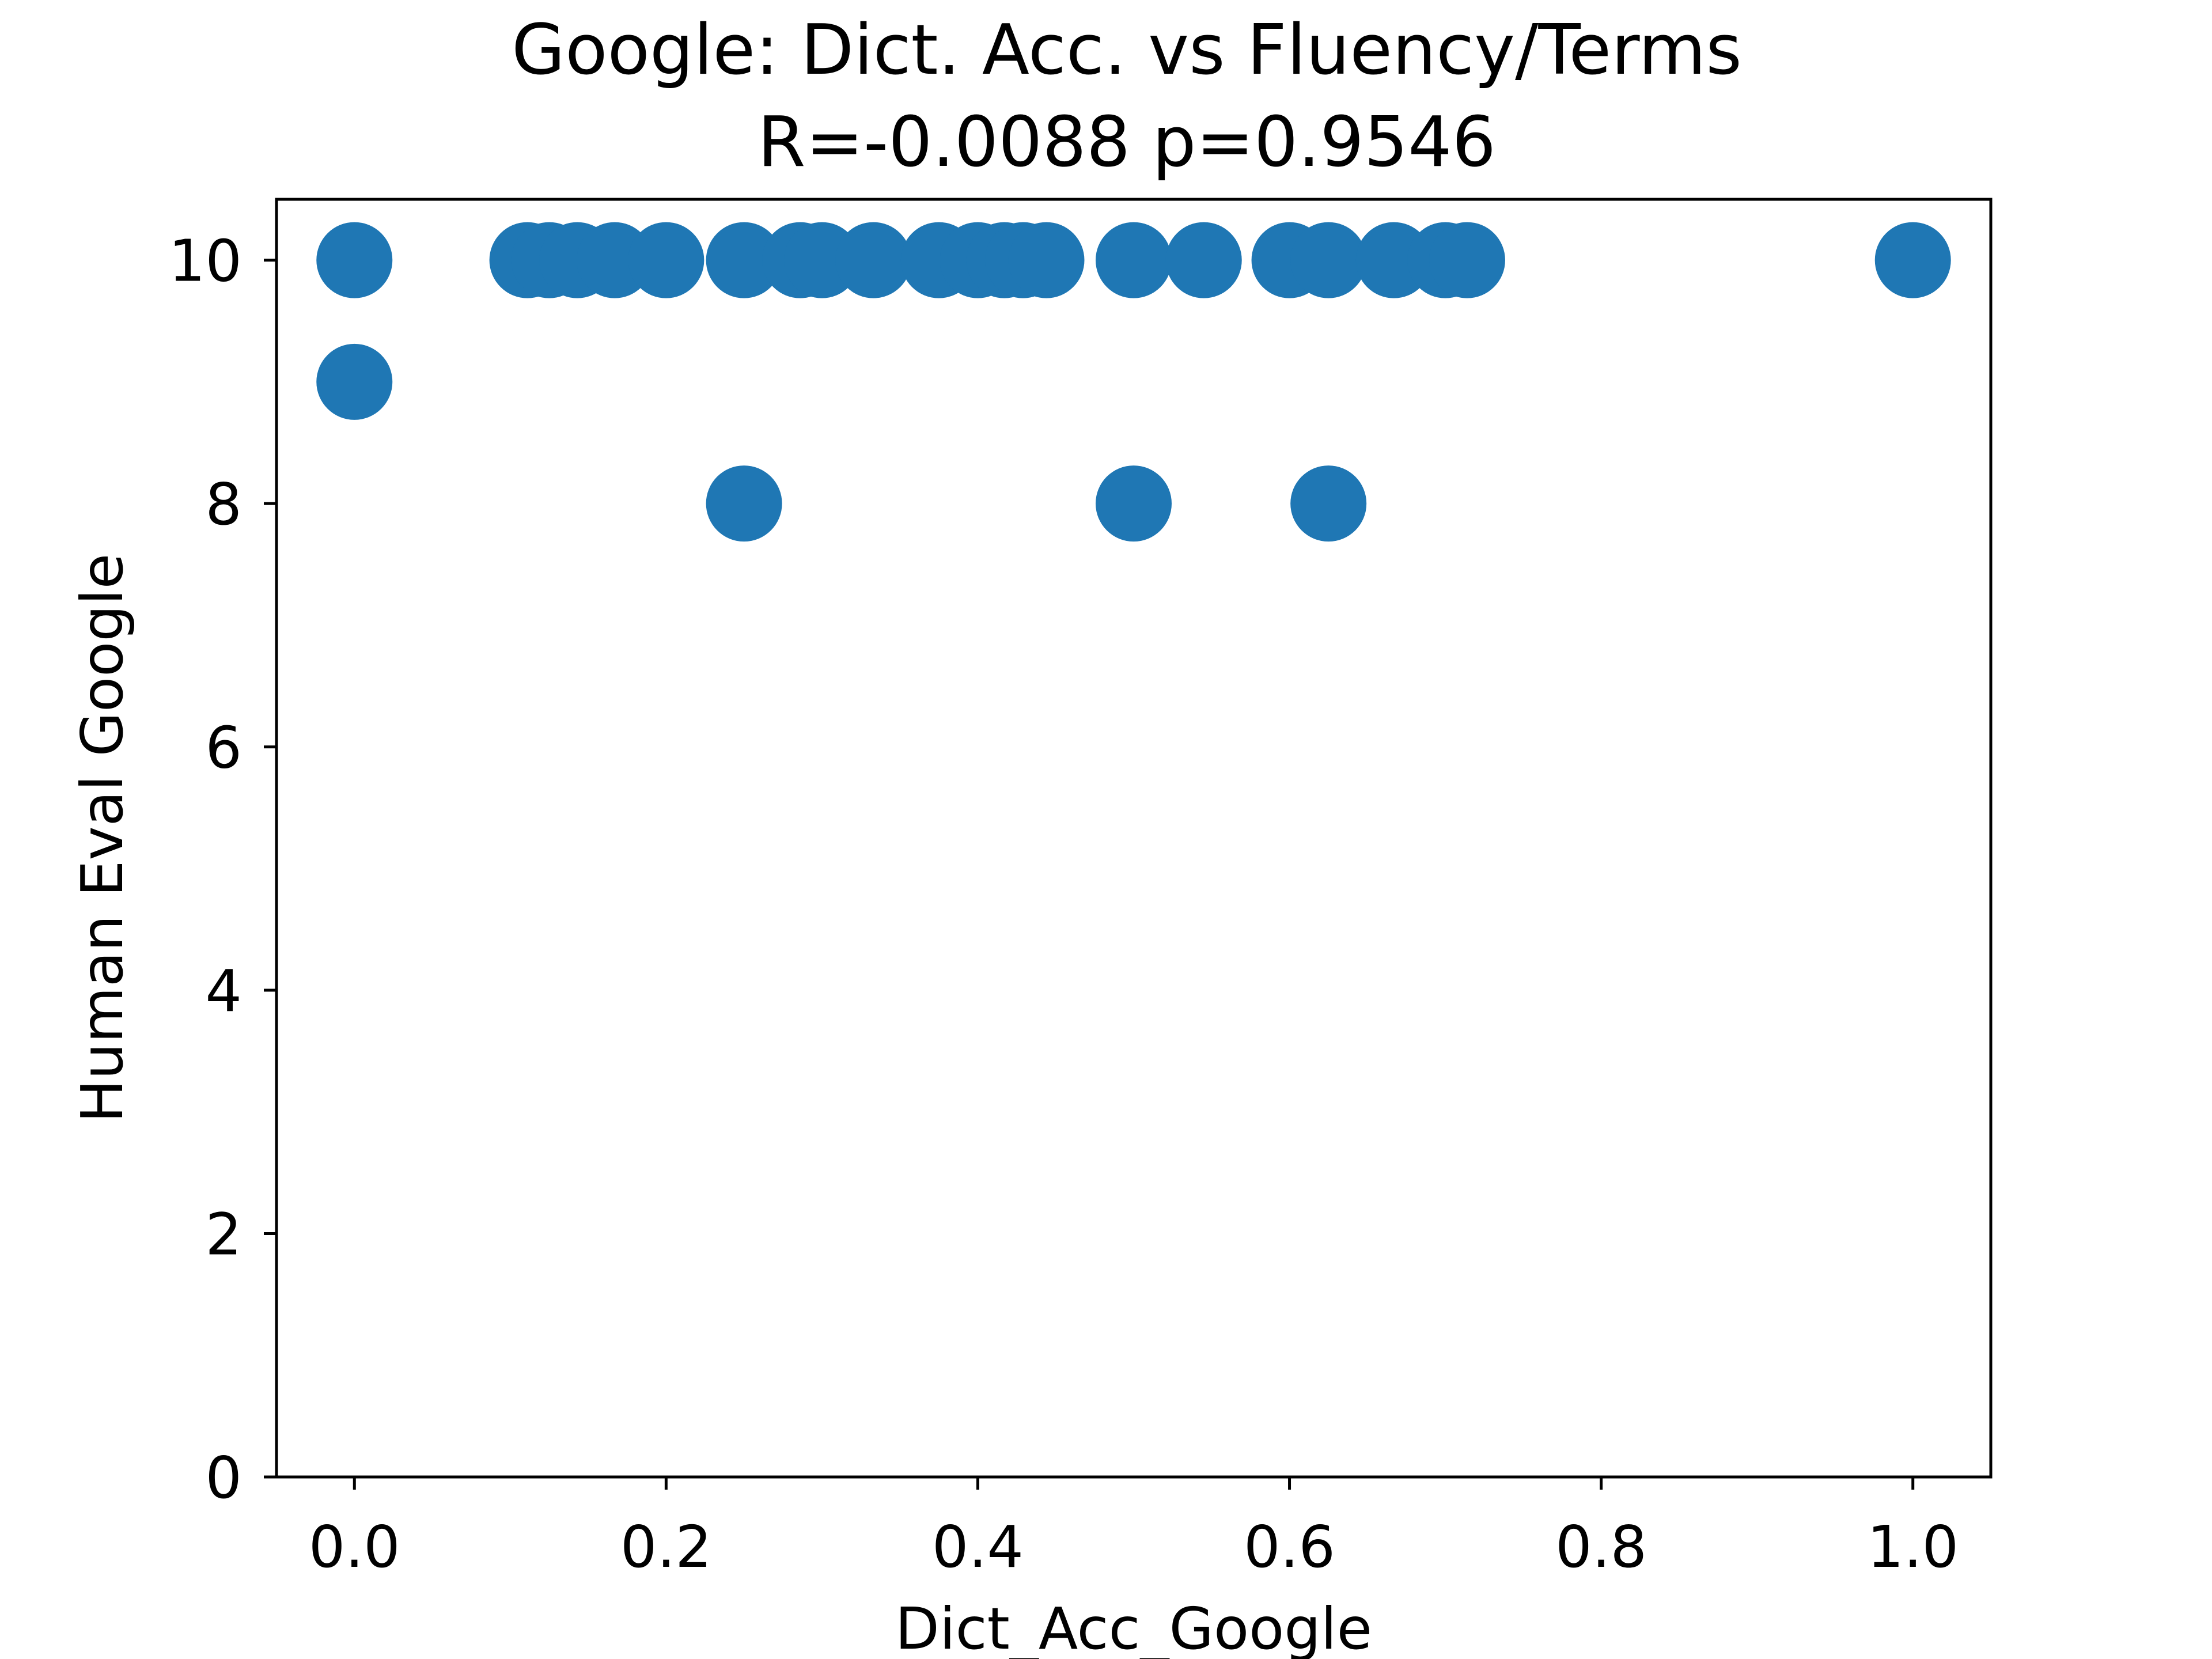 This screenshot has width=2212, height=1659. I want to click on y-axis-label: Human Eval Google, so click(102, 838).